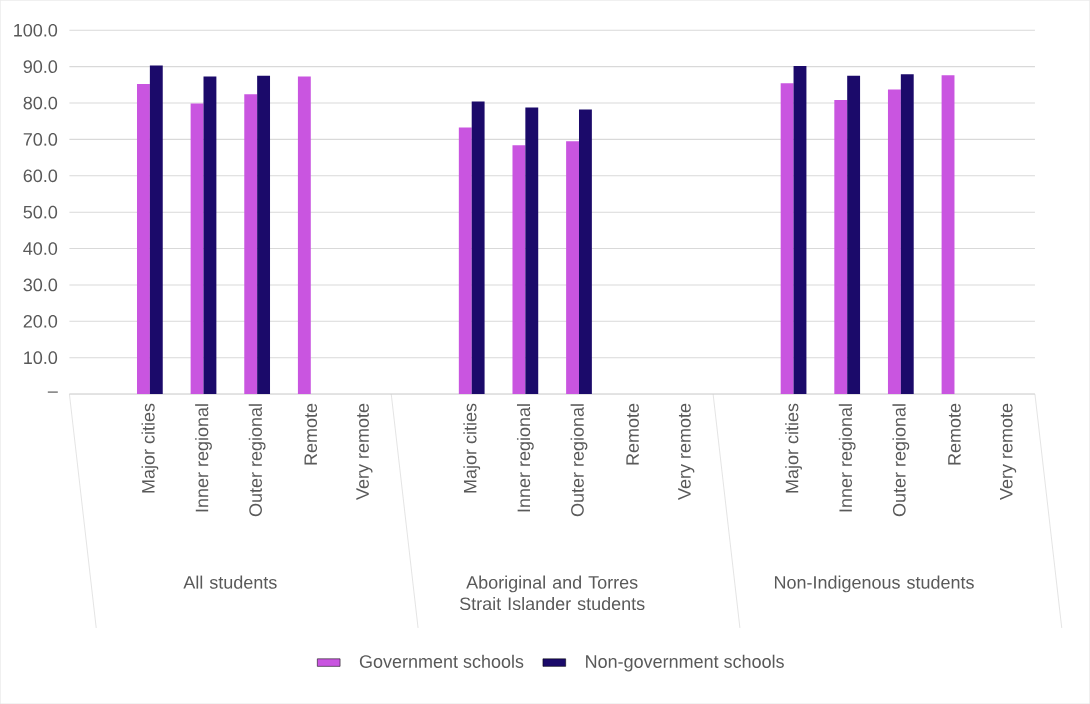 Image resolution: width=1090 pixels, height=704 pixels. Describe the element at coordinates (36, 30) in the screenshot. I see `y-tick-label: 100.0` at that location.